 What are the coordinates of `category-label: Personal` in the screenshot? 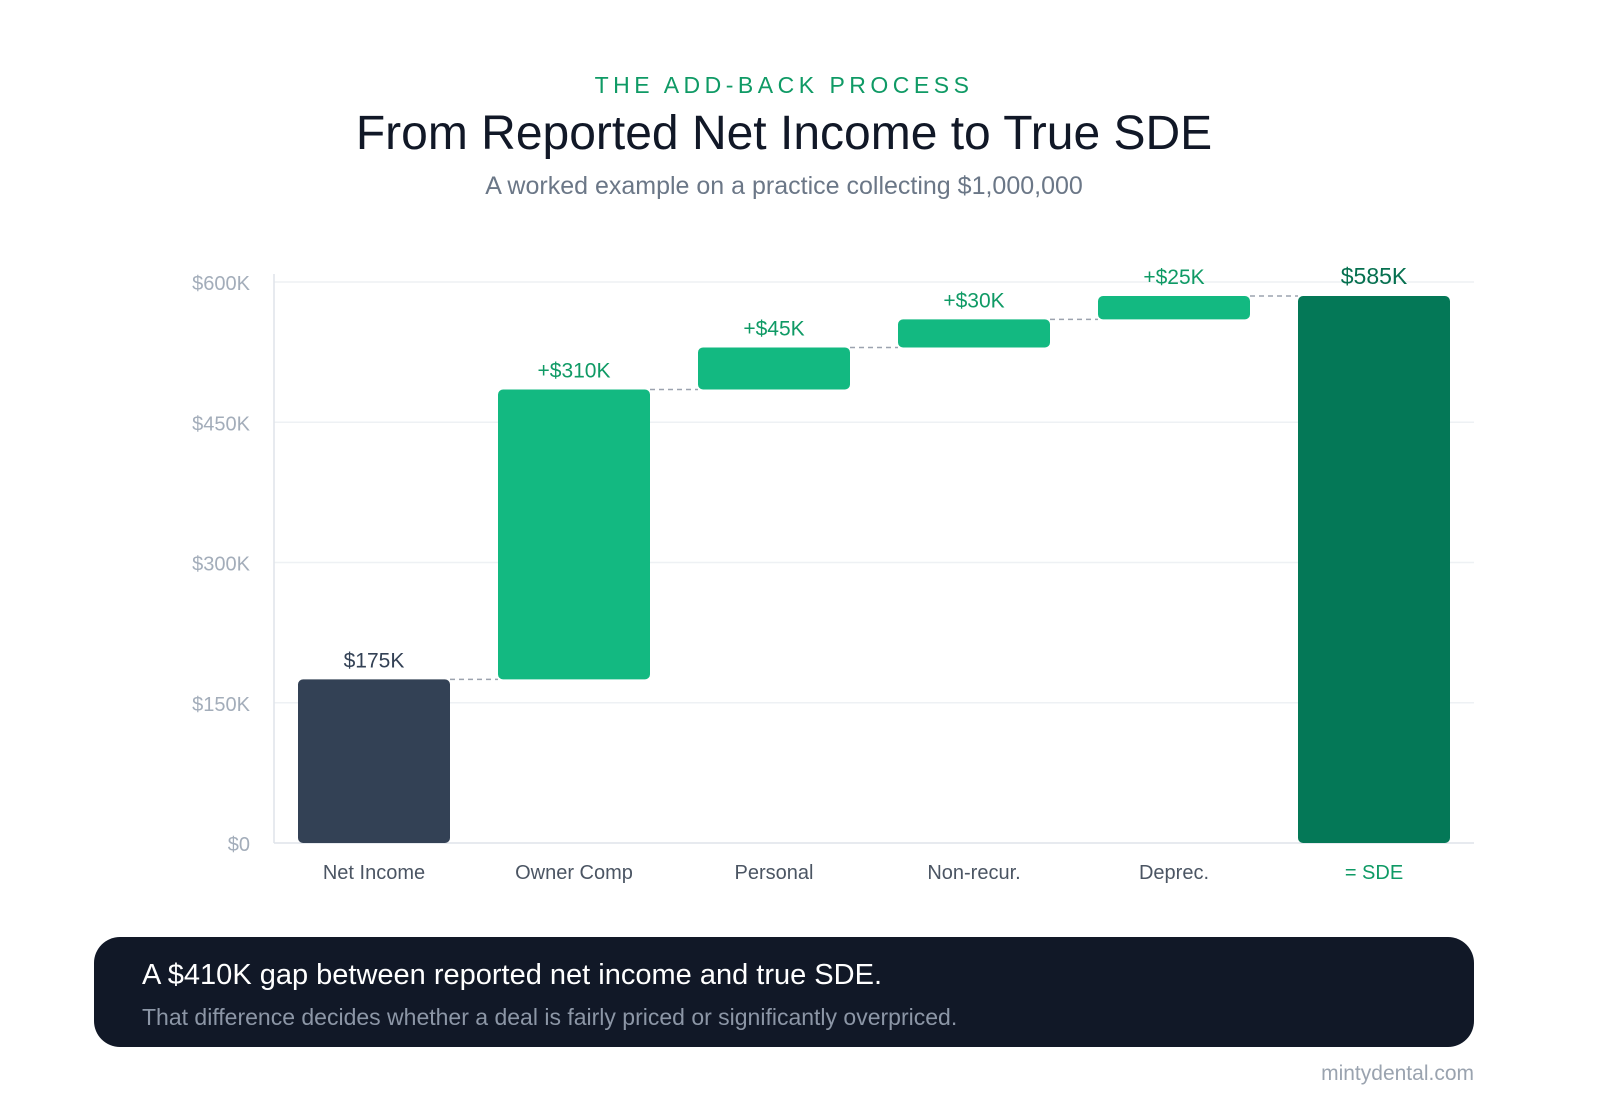 It's located at (774, 873).